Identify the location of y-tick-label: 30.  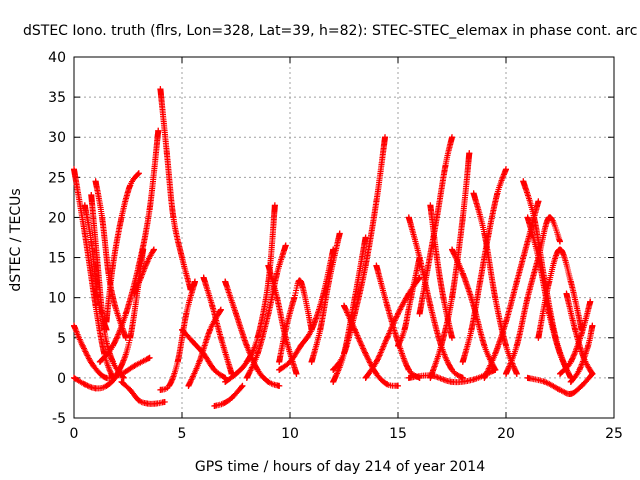
(57, 138).